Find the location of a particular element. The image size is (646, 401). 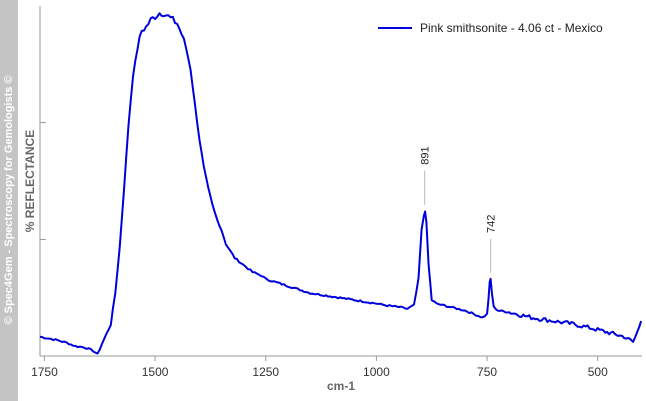

x-tick-label: 1500 is located at coordinates (155, 372).